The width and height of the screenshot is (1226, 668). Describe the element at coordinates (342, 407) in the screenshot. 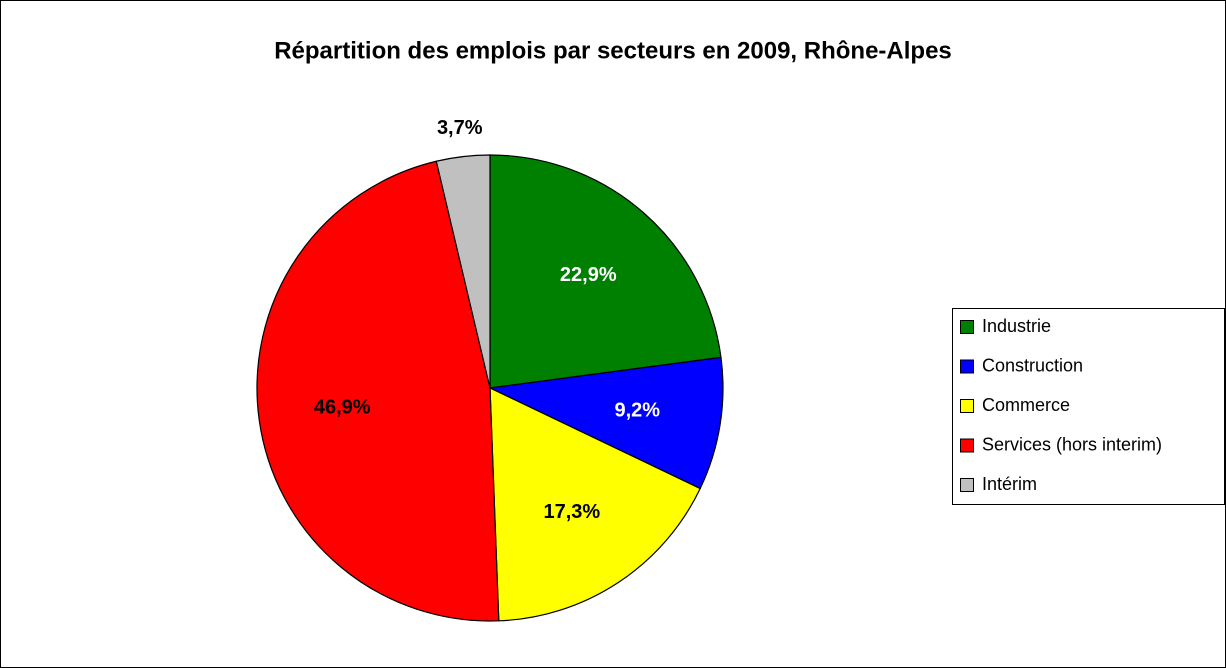

I see `value-label: 46,9%` at that location.